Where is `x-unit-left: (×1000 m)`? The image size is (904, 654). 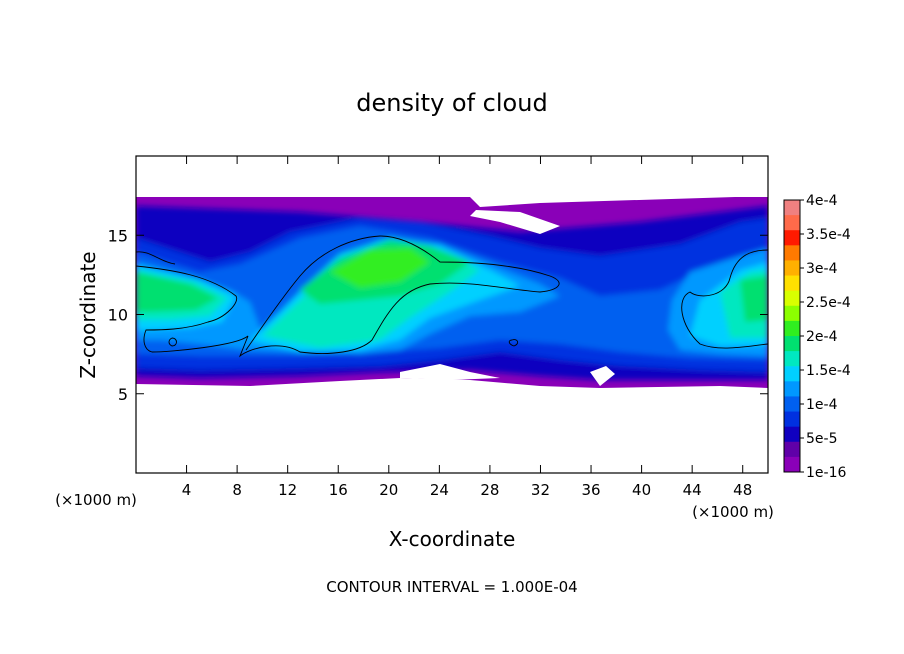
x-unit-left: (×1000 m) is located at coordinates (96, 500).